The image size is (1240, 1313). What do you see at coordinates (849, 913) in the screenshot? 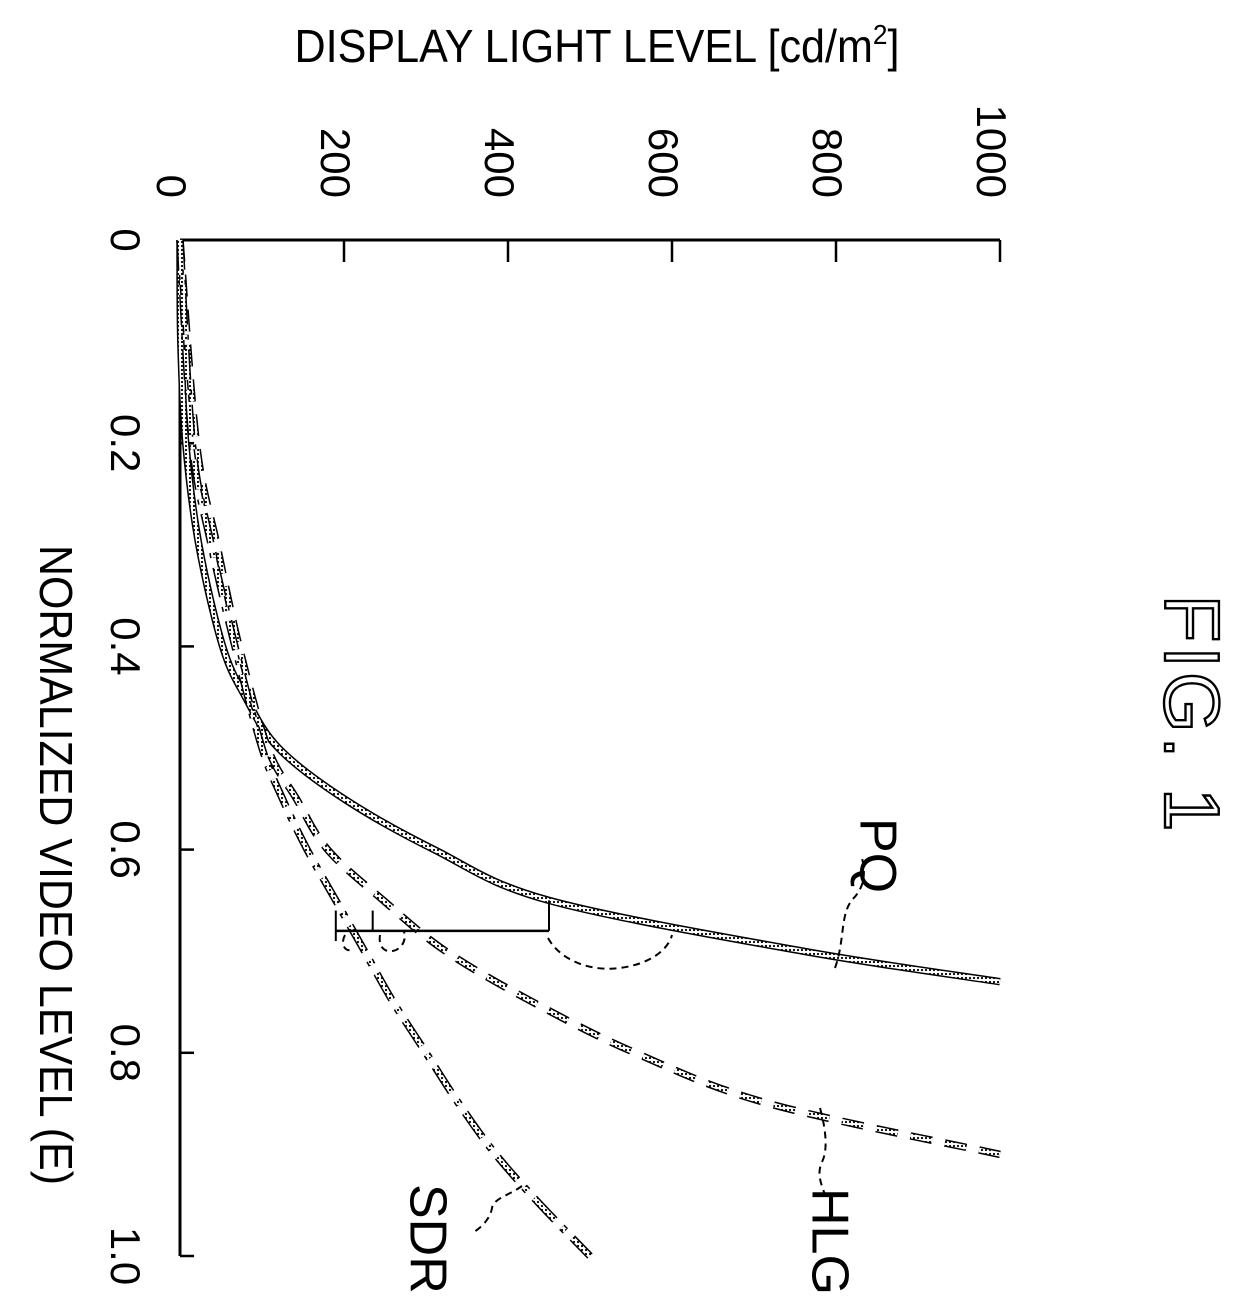
I see `leader-line-pq` at bounding box center [849, 913].